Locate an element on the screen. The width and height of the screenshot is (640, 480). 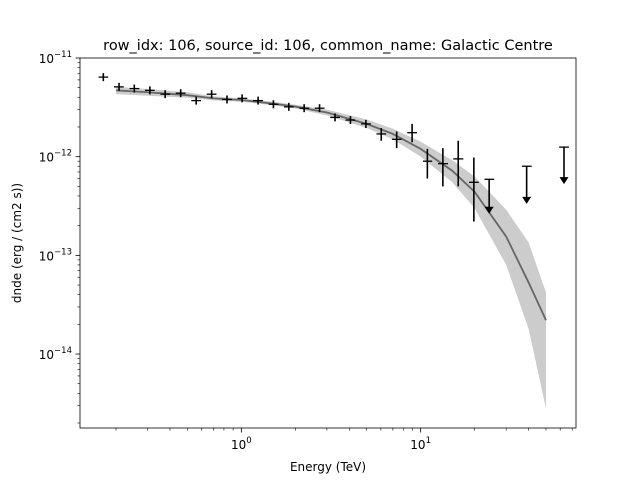
x-tick-label: 10¹ is located at coordinates (420, 444).